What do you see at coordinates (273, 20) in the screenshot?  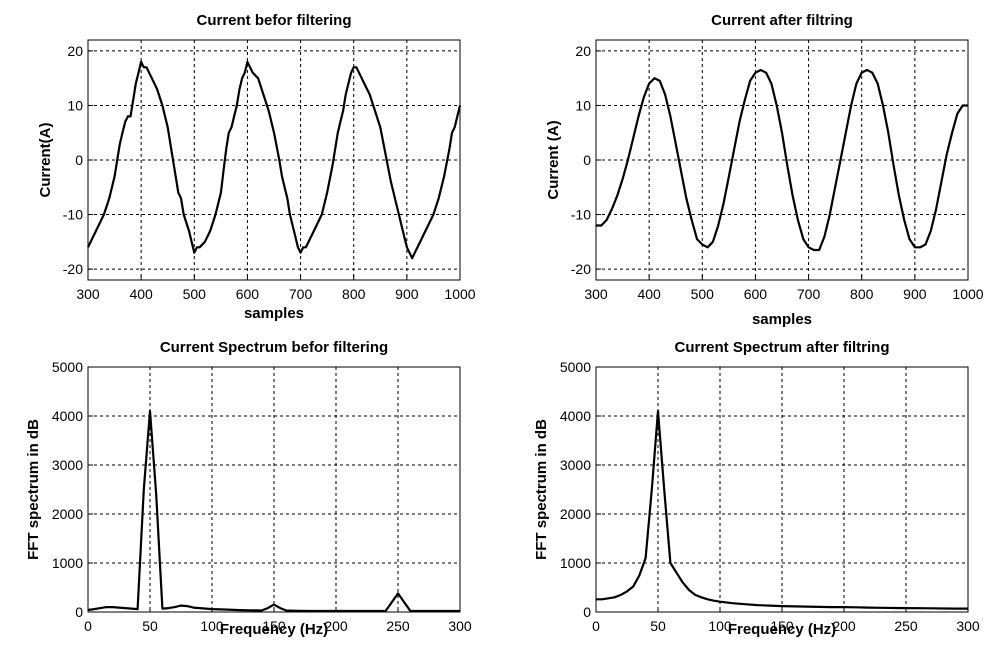 I see `chart-title: Current befor filtering` at bounding box center [273, 20].